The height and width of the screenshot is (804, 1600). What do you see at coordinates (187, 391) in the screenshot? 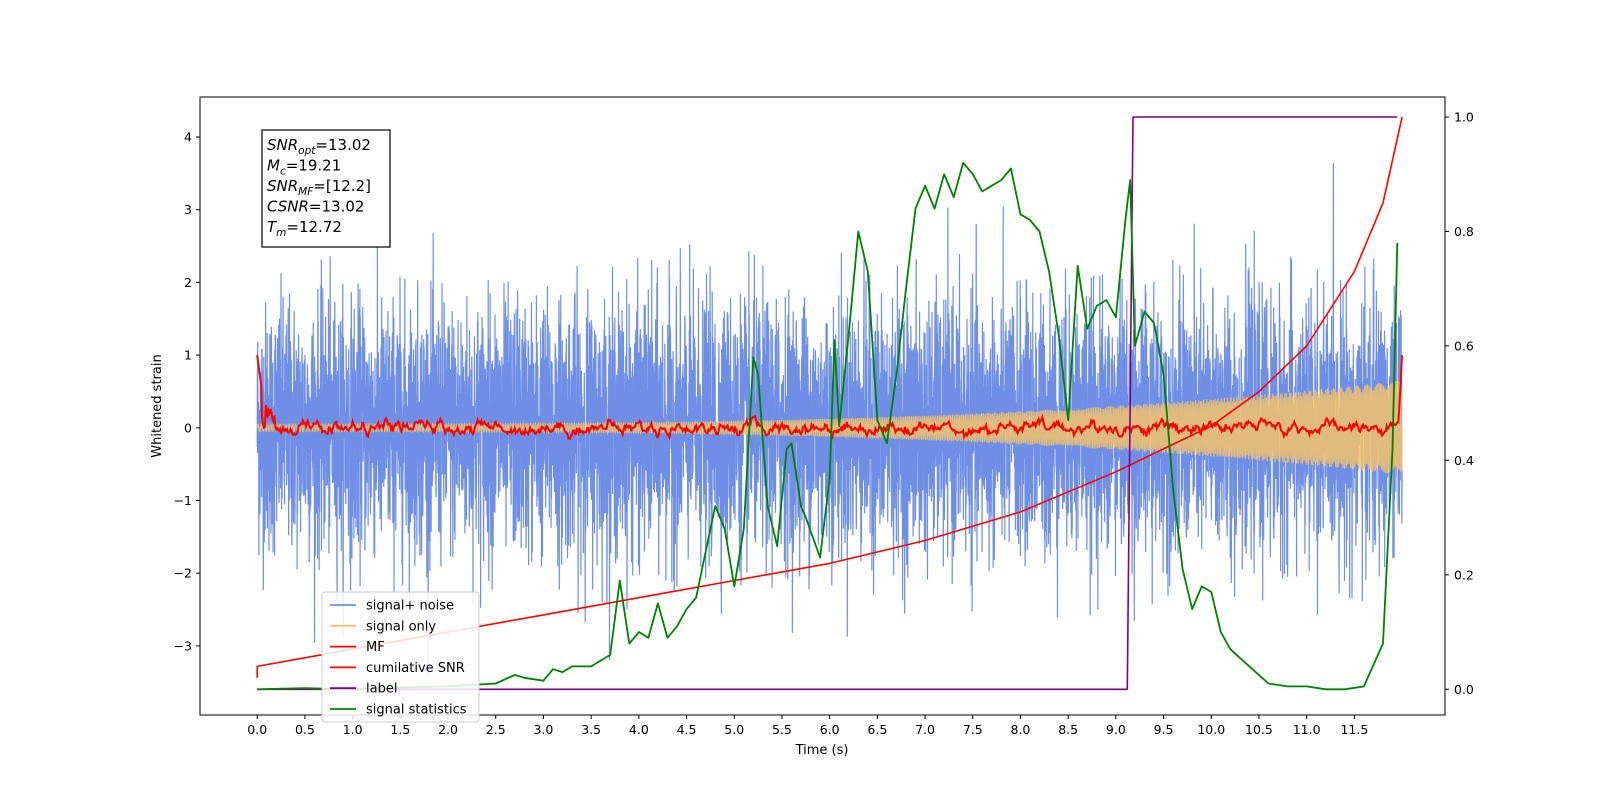
I see `y-axis-ticks: −3 −2 −1 0 1 2 3 4` at bounding box center [187, 391].